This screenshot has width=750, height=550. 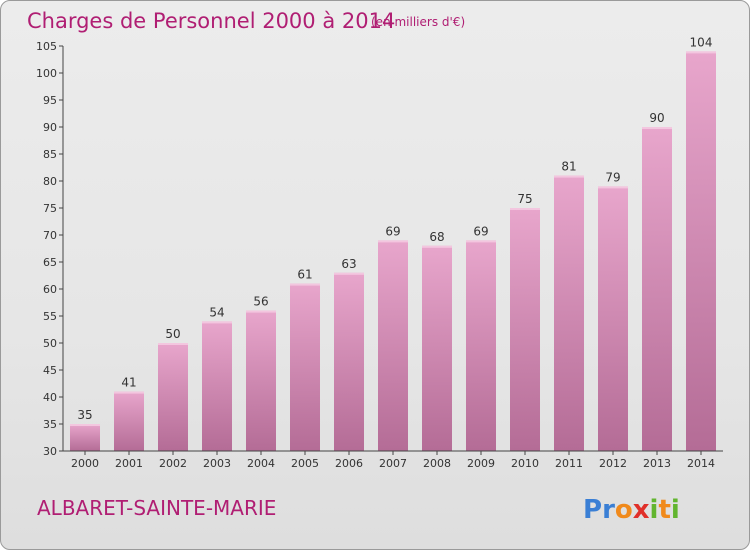 What do you see at coordinates (613, 463) in the screenshot?
I see `x-tick-label: 2012` at bounding box center [613, 463].